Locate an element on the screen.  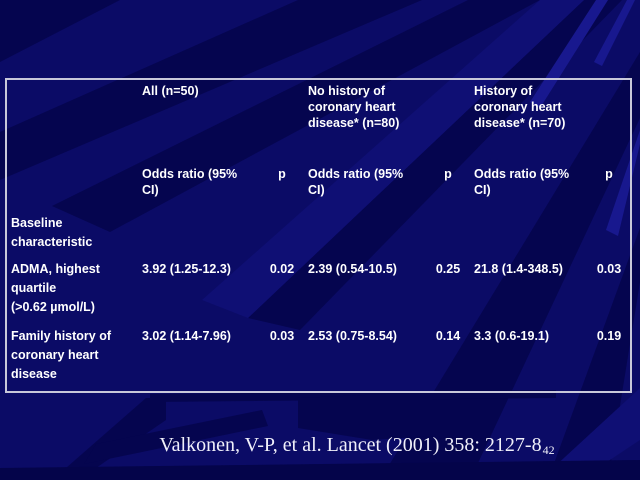
odds-ratio-cell: 3.3 (0.6-19.1) is located at coordinates (512, 336).